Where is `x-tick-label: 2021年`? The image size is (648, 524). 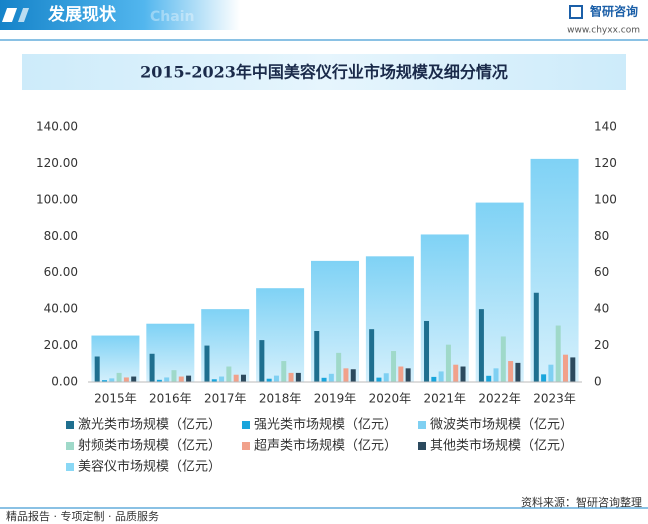
x-tick-label: 2021年 is located at coordinates (445, 399).